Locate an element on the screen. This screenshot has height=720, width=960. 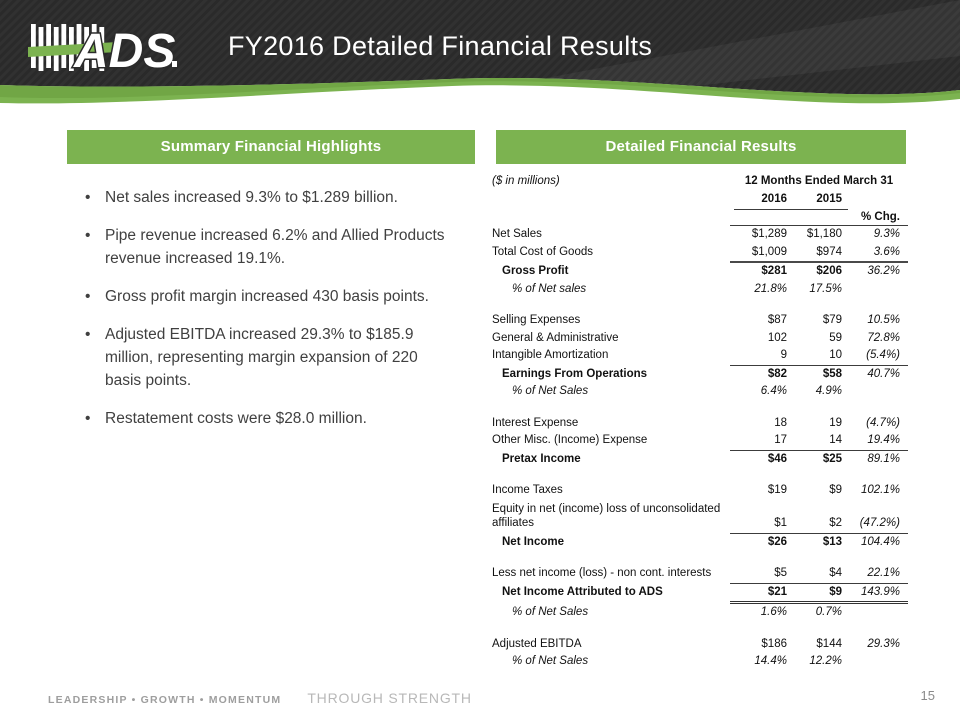
table-row: Other Misc. (Income) Expense 17 14 19.4% is located at coordinates (700, 441).